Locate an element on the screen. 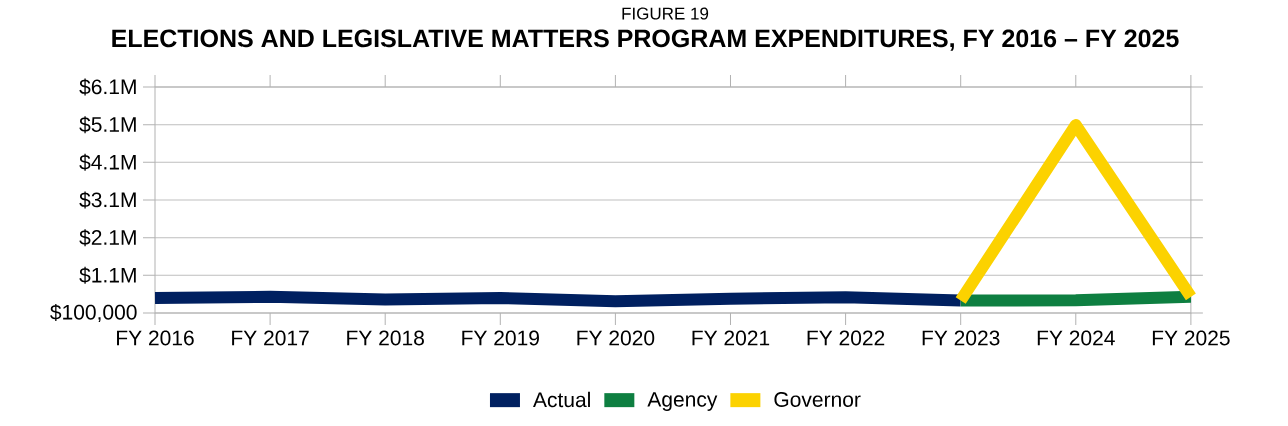  x-tick-label: FY 2016 is located at coordinates (155, 338).